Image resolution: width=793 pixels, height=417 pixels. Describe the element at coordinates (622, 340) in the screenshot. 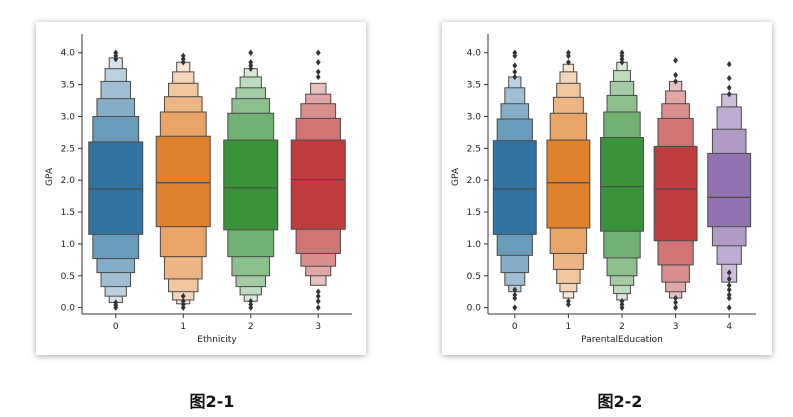

I see `x-axis-label: ParentalEducation` at that location.